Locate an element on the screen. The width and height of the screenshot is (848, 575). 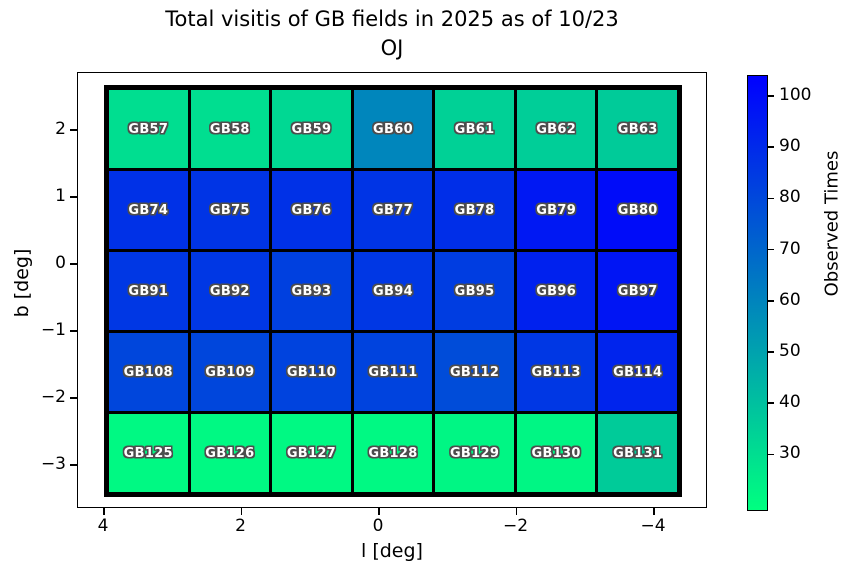
colorbar-tick-label: 30 is located at coordinates (790, 453).